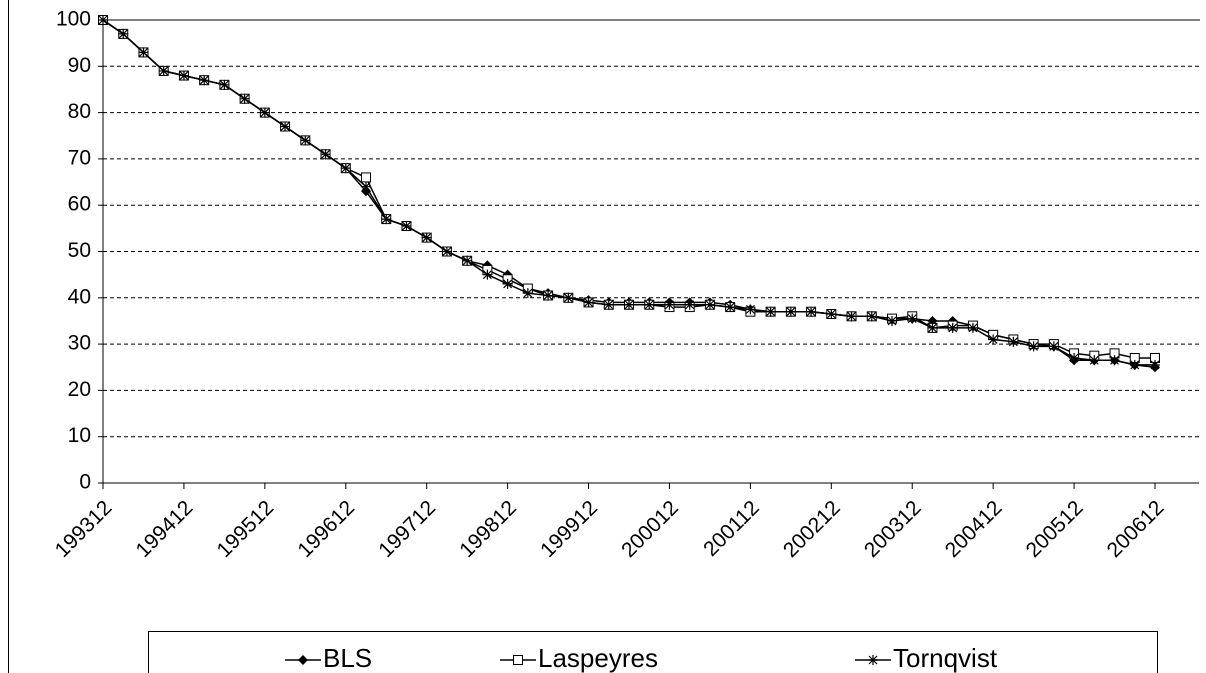 The height and width of the screenshot is (673, 1206). Describe the element at coordinates (165, 529) in the screenshot. I see `x-tick-label: 199412` at that location.